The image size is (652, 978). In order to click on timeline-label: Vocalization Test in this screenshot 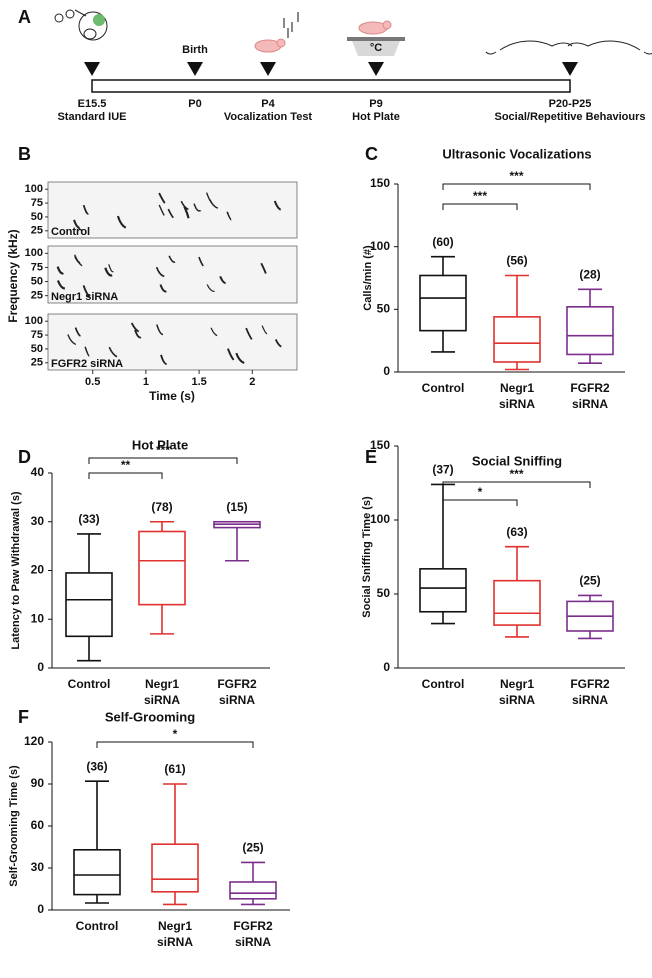, I will do `click(268, 117)`.